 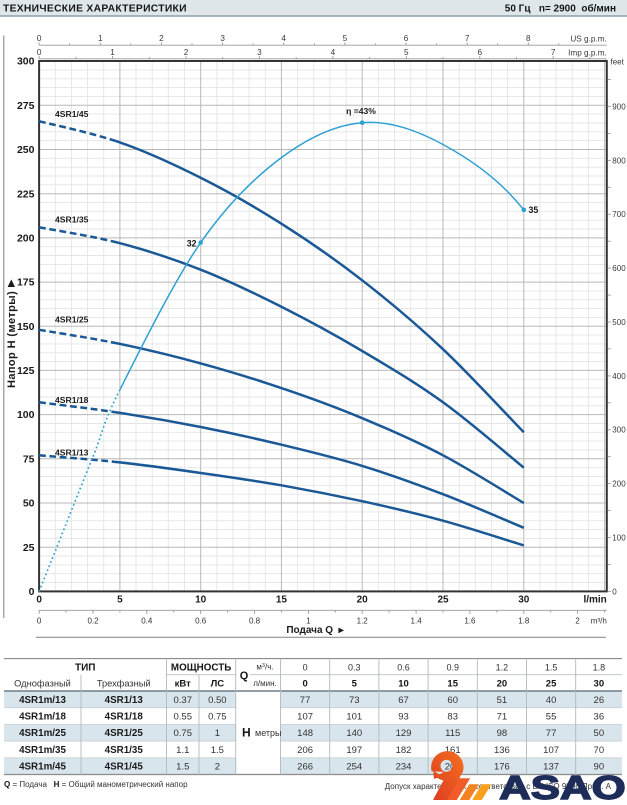 I want to click on svg-text: l/min, so click(x=594, y=600).